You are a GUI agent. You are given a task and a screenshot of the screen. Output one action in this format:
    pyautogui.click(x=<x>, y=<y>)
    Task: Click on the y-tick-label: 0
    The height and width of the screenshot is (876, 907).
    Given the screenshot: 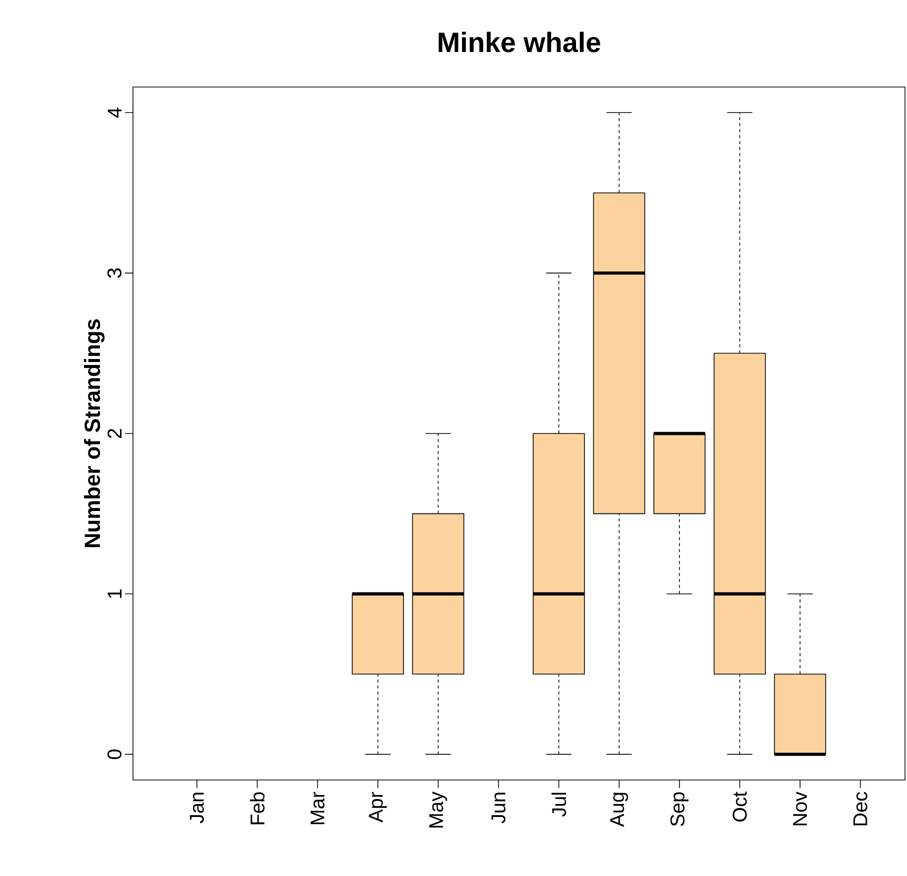 What is the action you would take?
    pyautogui.click(x=114, y=755)
    